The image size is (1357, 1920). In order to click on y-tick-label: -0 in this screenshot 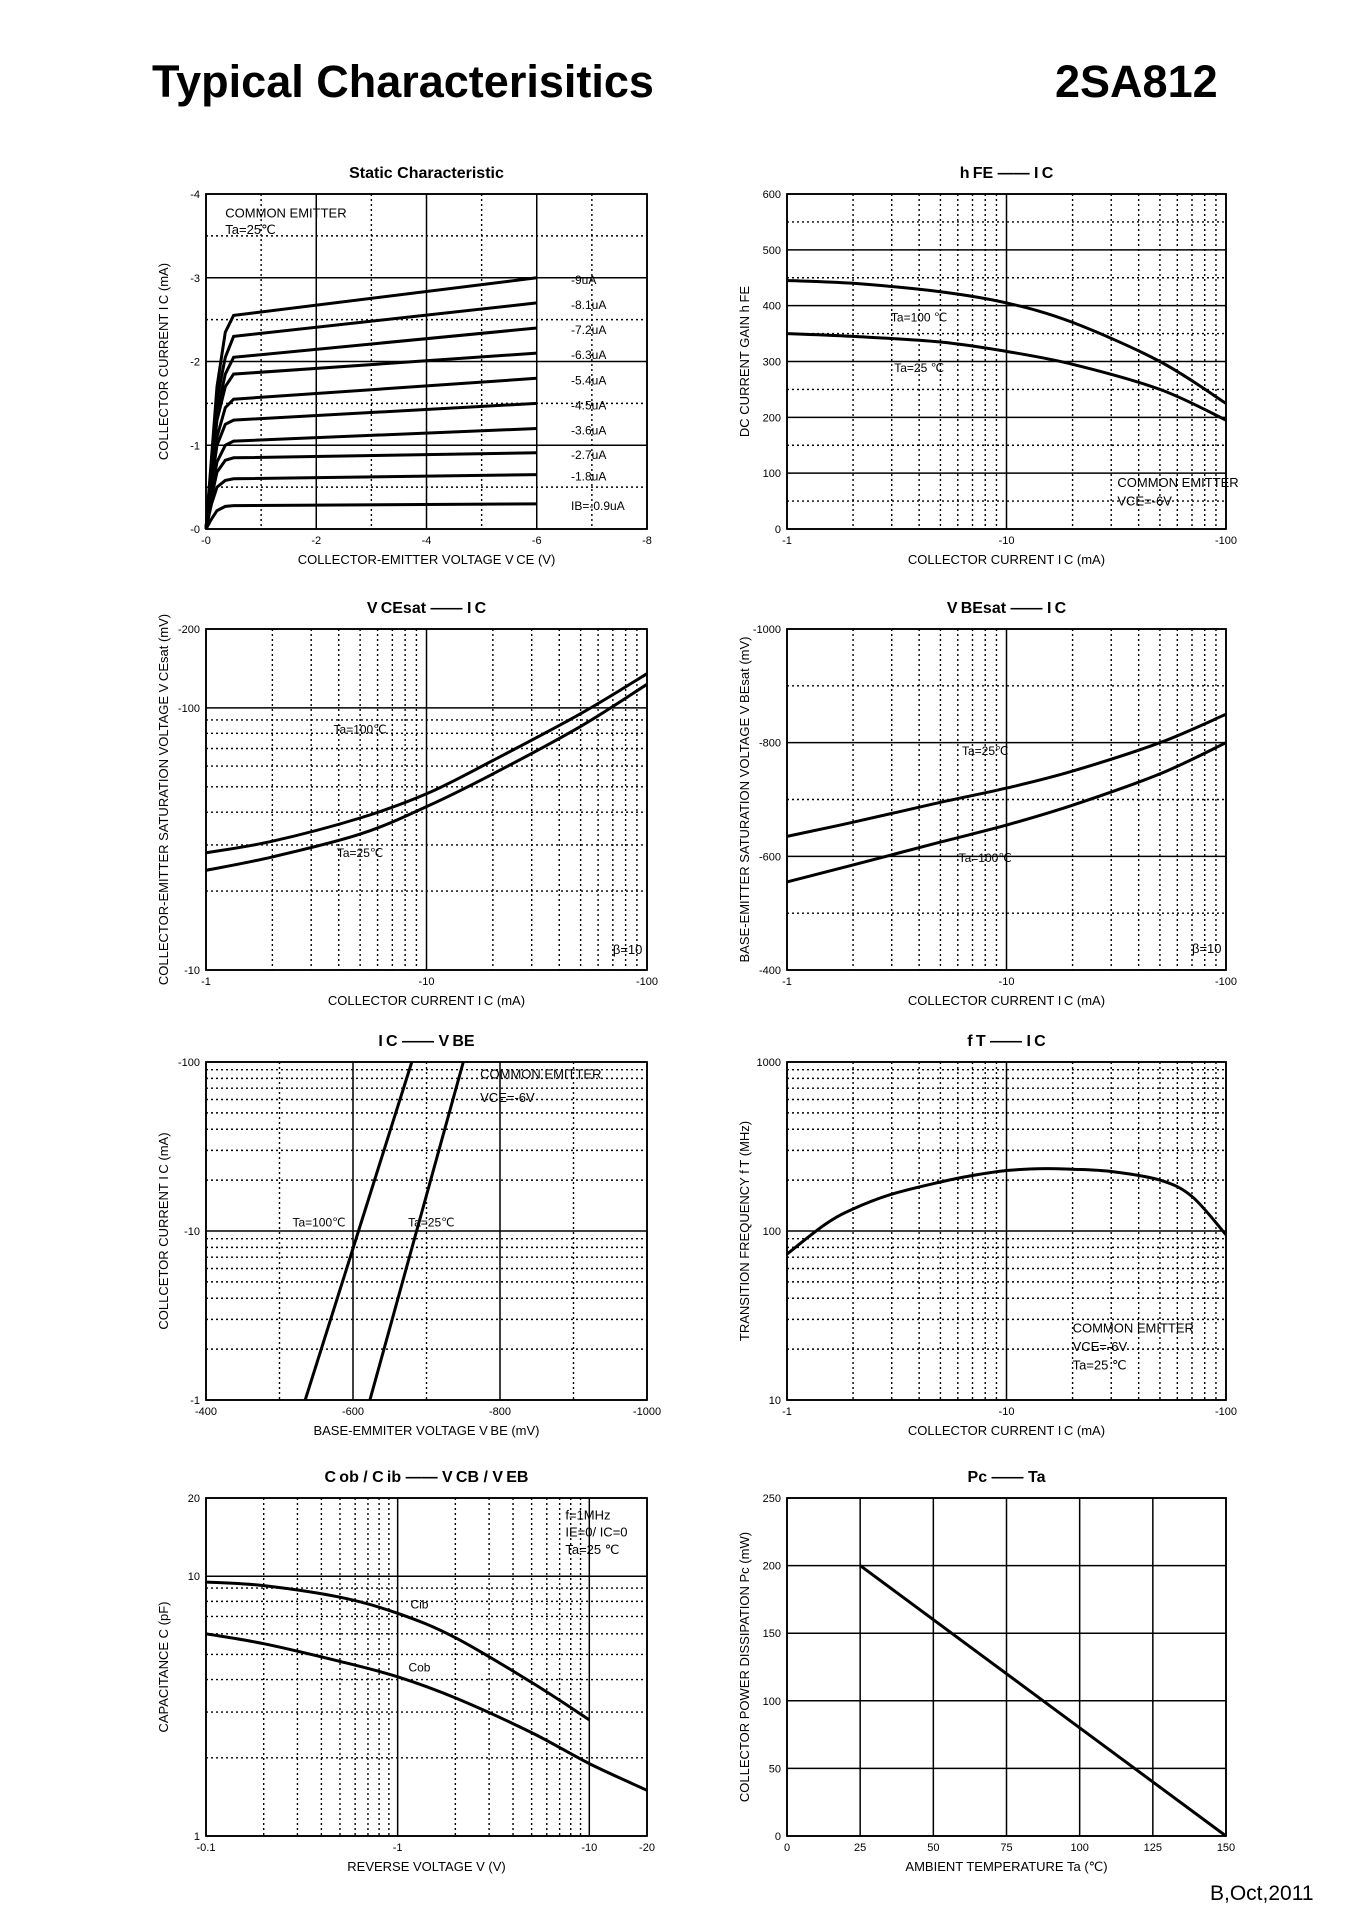, I will do `click(195, 530)`.